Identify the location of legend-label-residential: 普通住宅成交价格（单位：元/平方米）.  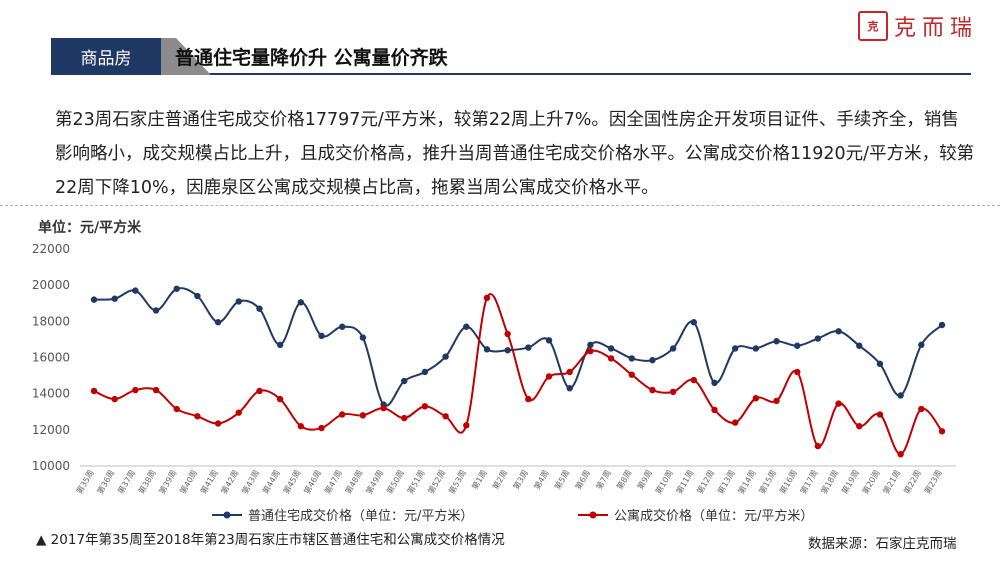
(361, 516).